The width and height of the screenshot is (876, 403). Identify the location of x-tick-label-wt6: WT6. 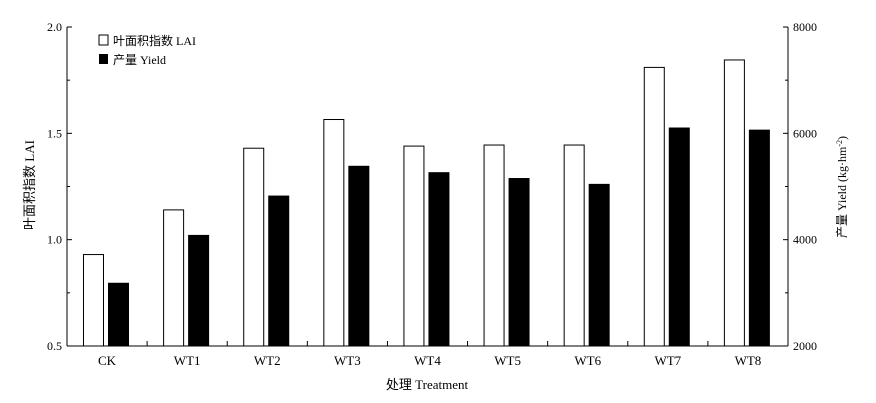
(587, 360).